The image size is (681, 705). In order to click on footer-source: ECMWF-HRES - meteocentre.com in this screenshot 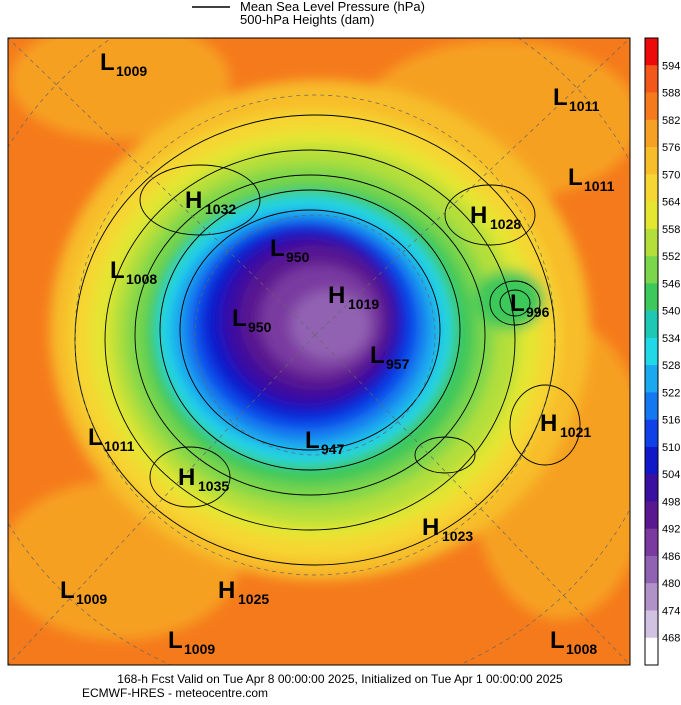, I will do `click(175, 693)`.